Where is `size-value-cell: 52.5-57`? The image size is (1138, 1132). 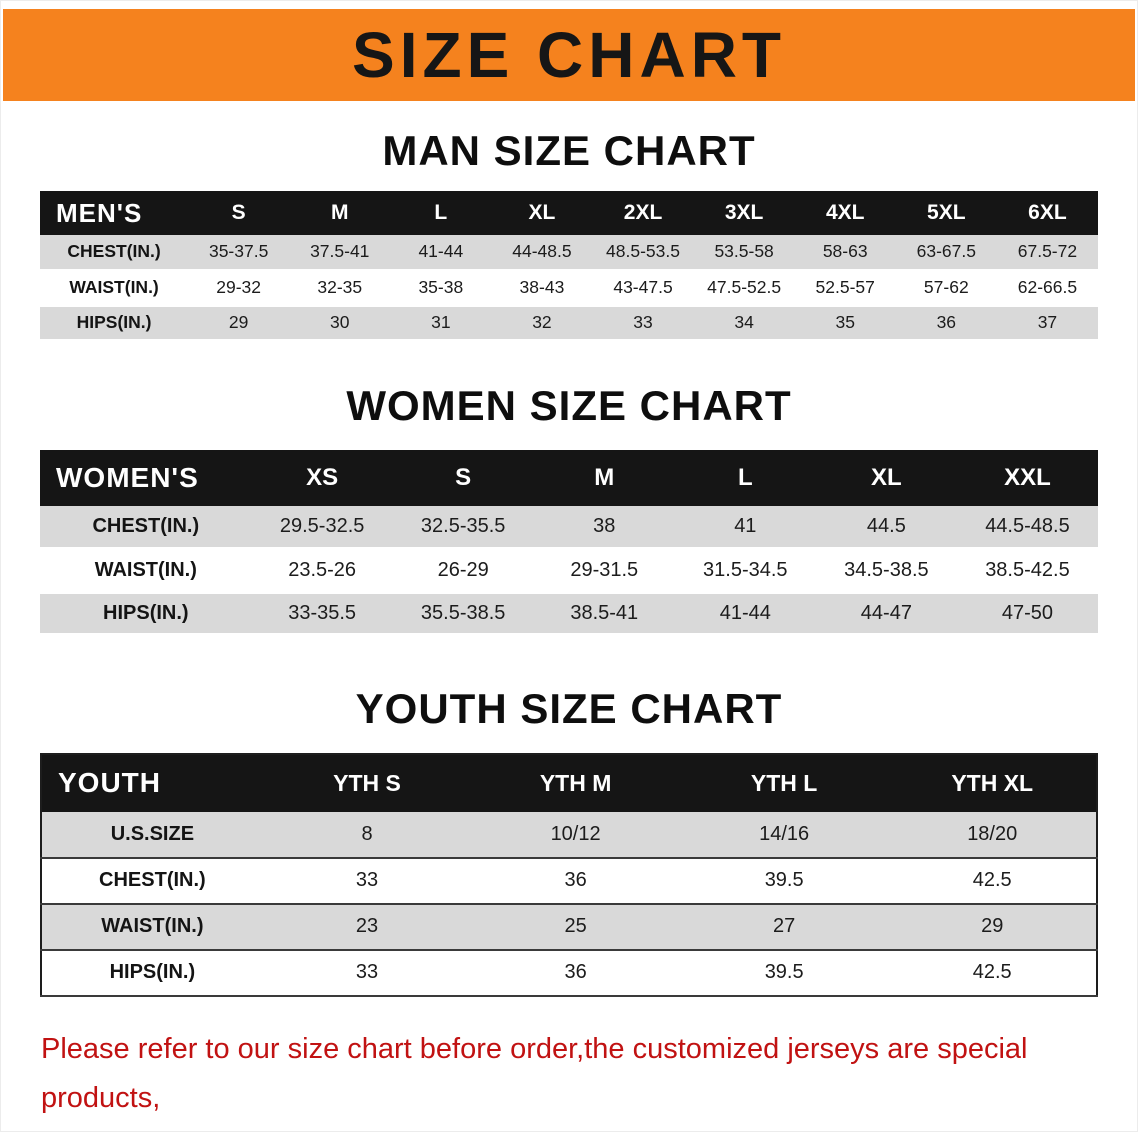 size-value-cell: 52.5-57 is located at coordinates (845, 287).